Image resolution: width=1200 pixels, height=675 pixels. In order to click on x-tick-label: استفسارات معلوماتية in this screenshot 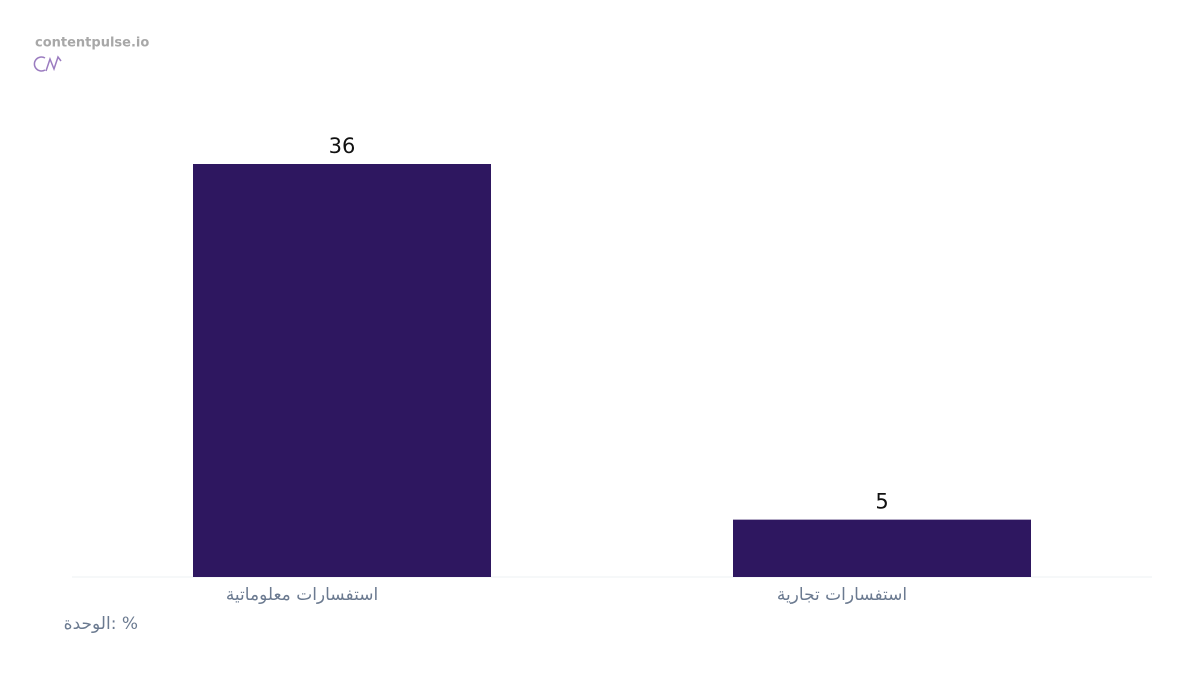, I will do `click(302, 595)`.